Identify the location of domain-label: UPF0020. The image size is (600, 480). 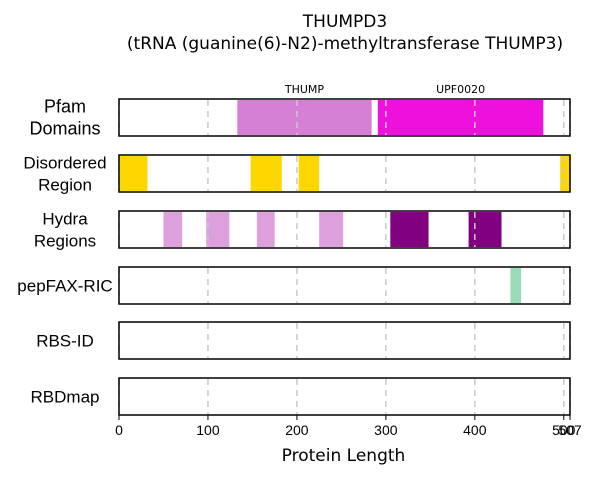
(460, 89).